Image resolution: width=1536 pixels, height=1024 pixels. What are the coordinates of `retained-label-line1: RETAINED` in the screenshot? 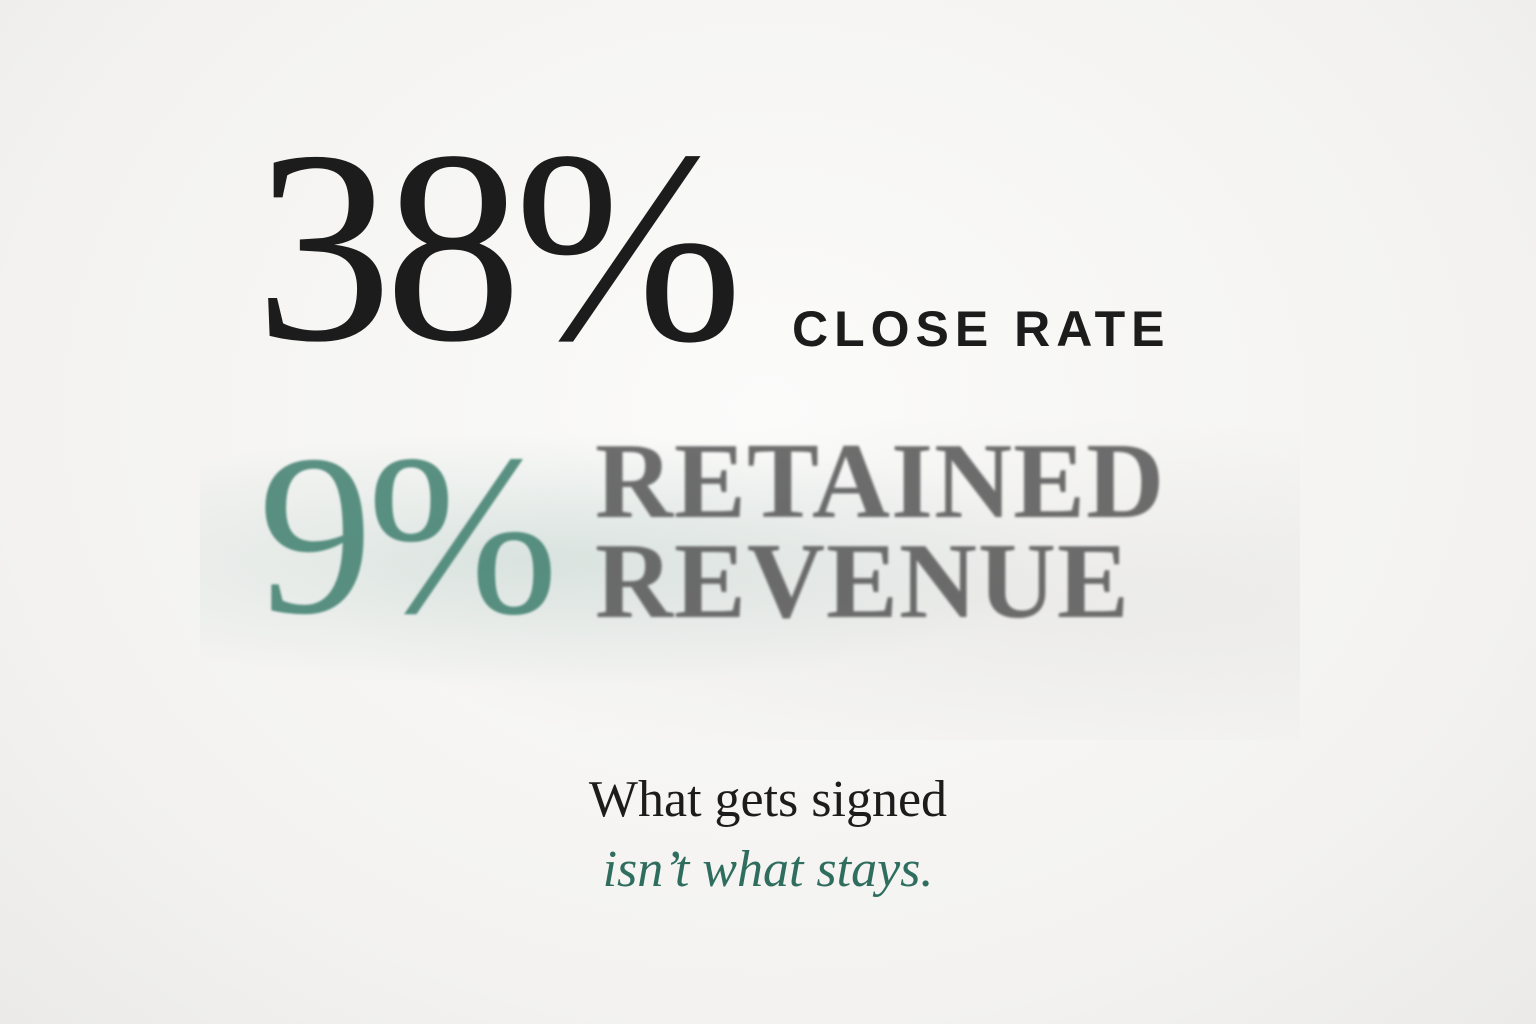 It's located at (880, 481).